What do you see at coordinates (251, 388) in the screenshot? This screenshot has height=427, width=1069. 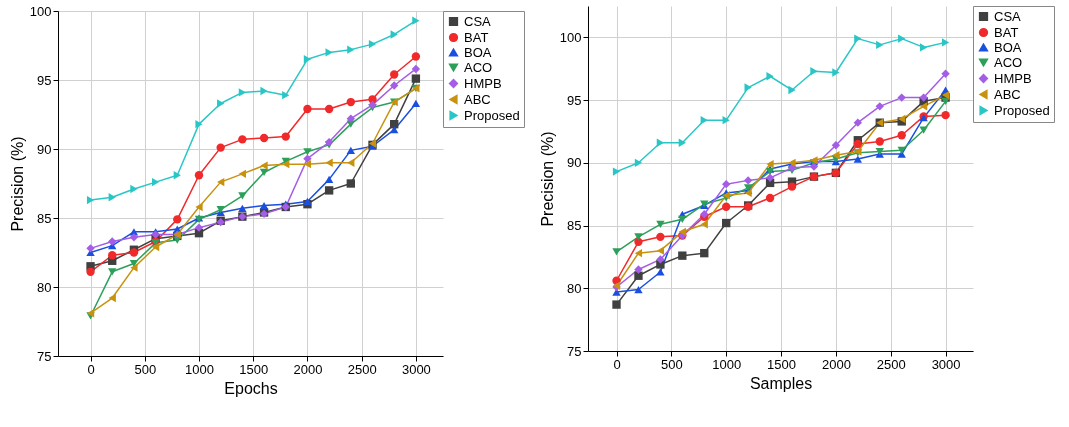 I see `x-axis-title: Epochs` at bounding box center [251, 388].